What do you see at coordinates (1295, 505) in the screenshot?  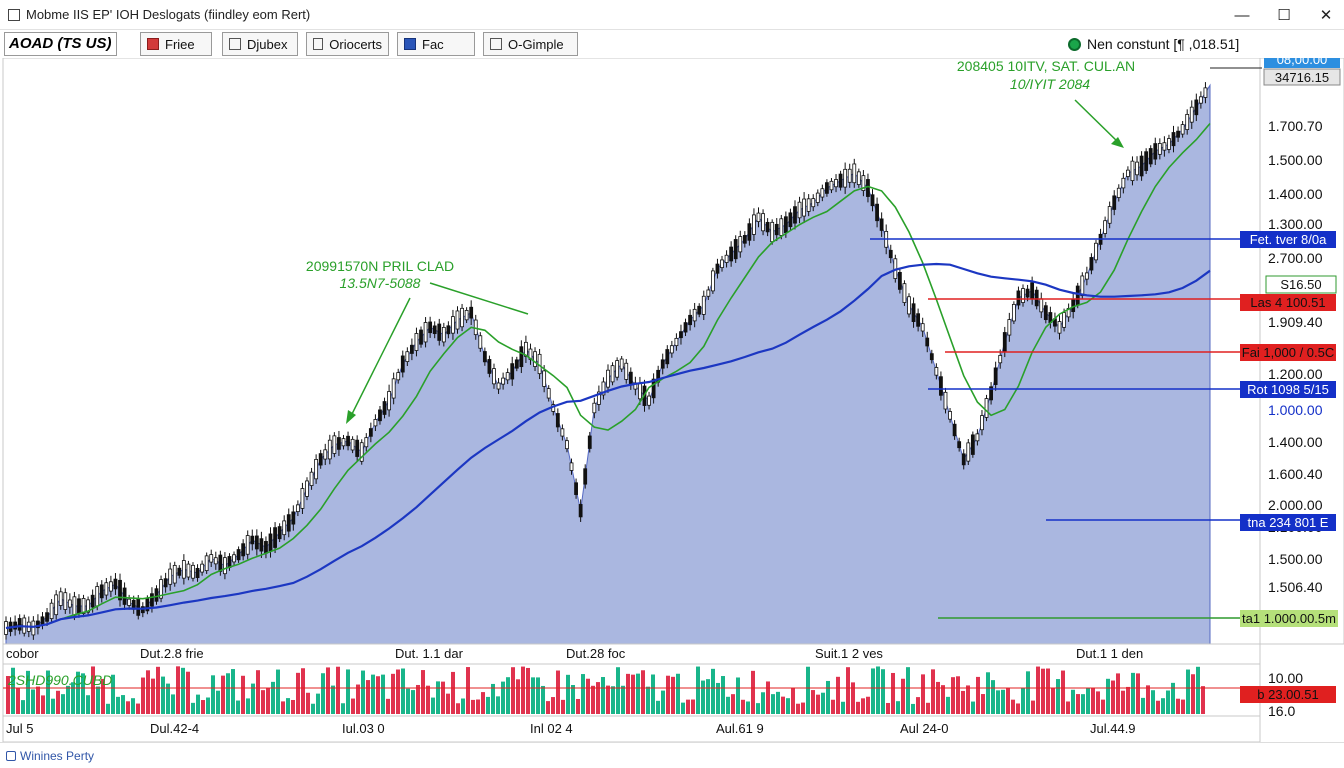 I see `price-axis-label: 2.000.00` at bounding box center [1295, 505].